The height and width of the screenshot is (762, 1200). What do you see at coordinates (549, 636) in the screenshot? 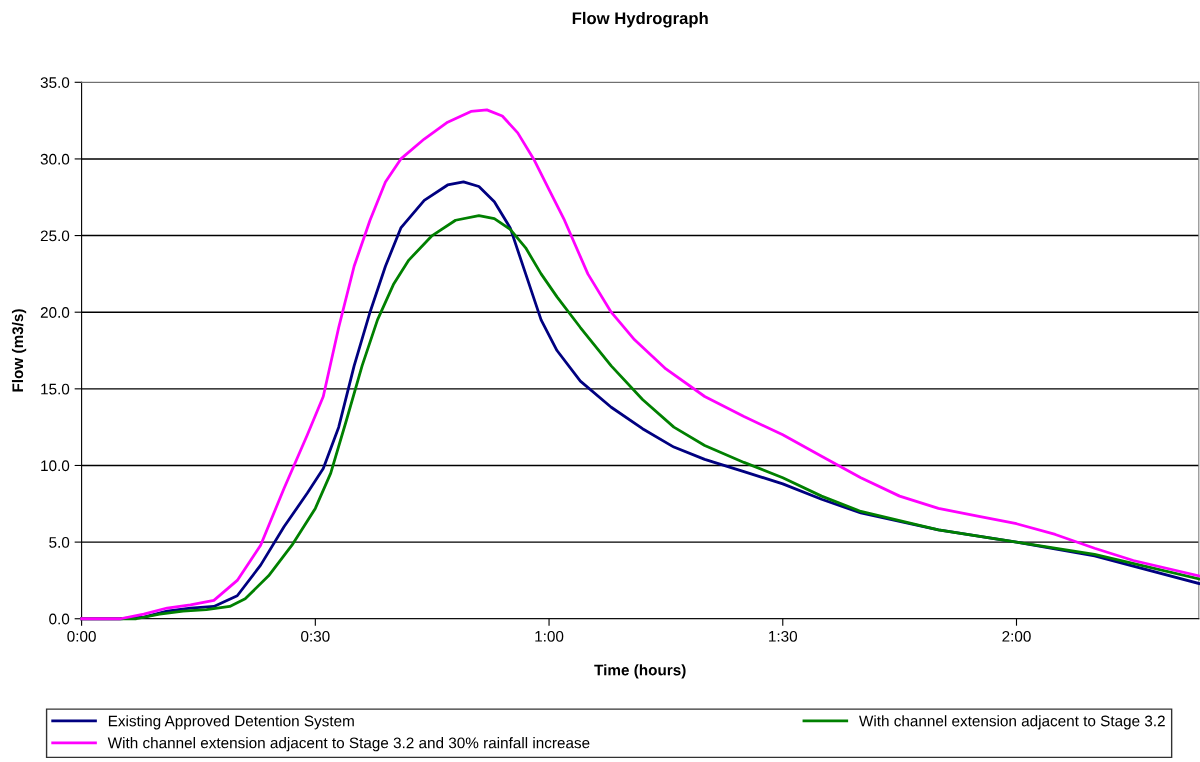
I see `x-tick-label: 1:00` at bounding box center [549, 636].